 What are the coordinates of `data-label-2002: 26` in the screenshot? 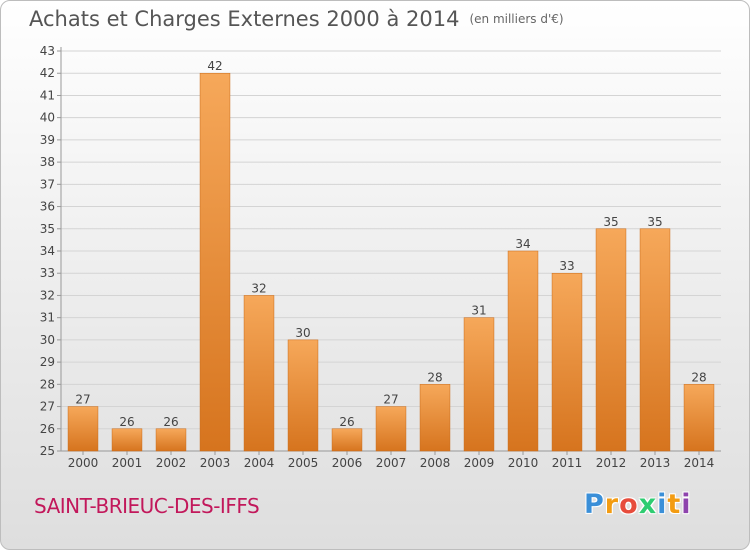 It's located at (170, 422).